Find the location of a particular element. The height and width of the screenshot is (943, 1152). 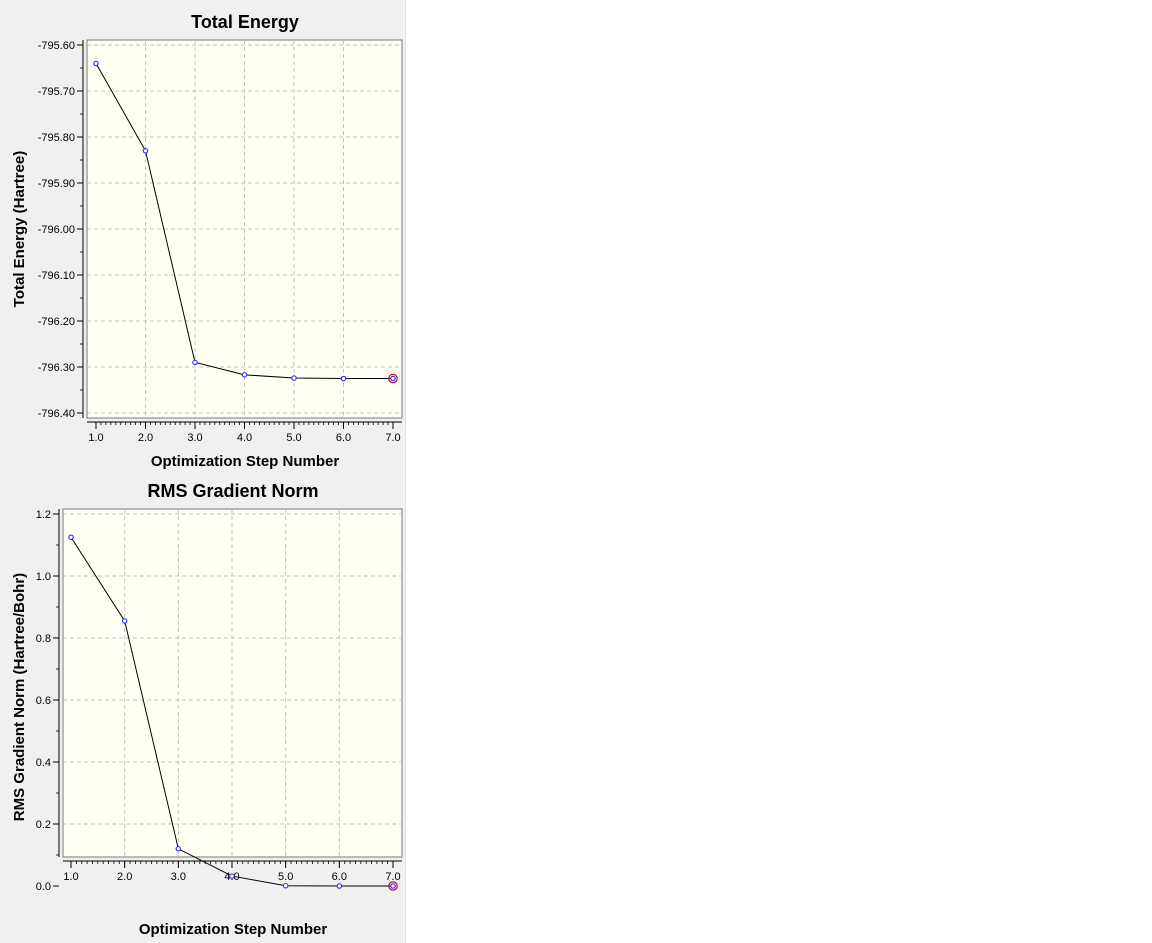

x-axis: 1.02.03.04.05.06.07.0 is located at coordinates (232, 871).